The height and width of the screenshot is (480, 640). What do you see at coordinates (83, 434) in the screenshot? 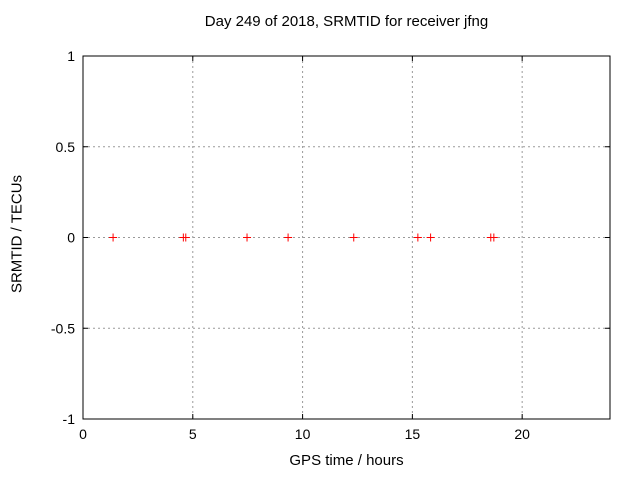
I see `x-tick-label: 0` at bounding box center [83, 434].